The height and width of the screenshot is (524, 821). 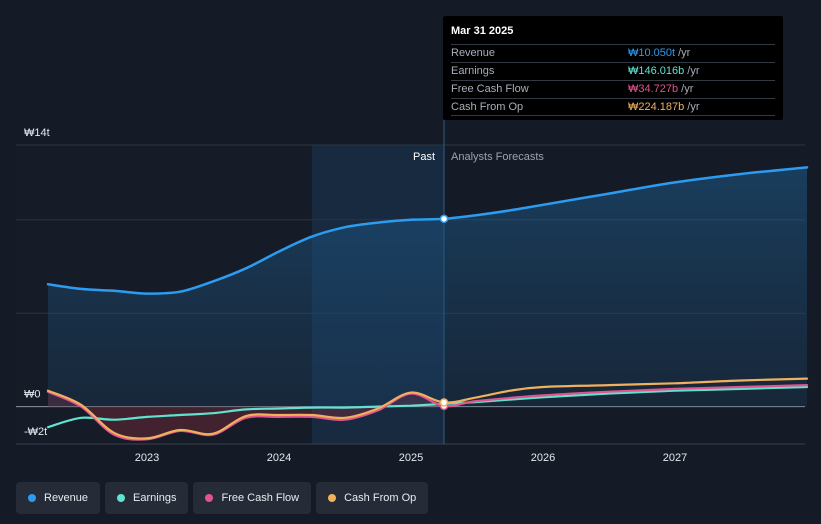 I want to click on tooltip-value: ₩146.016b, so click(x=656, y=71).